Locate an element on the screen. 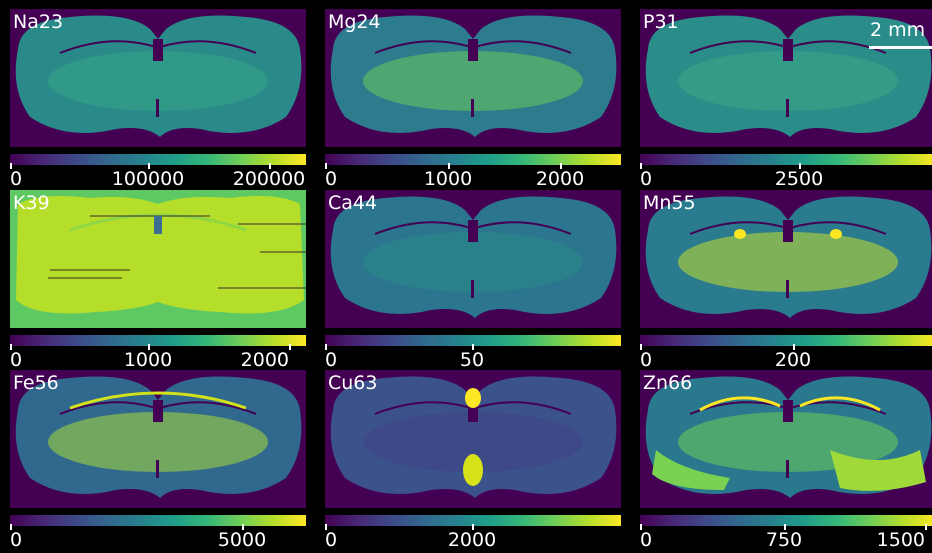  panel-cu63: Cu63 0 2000 is located at coordinates (473, 461).